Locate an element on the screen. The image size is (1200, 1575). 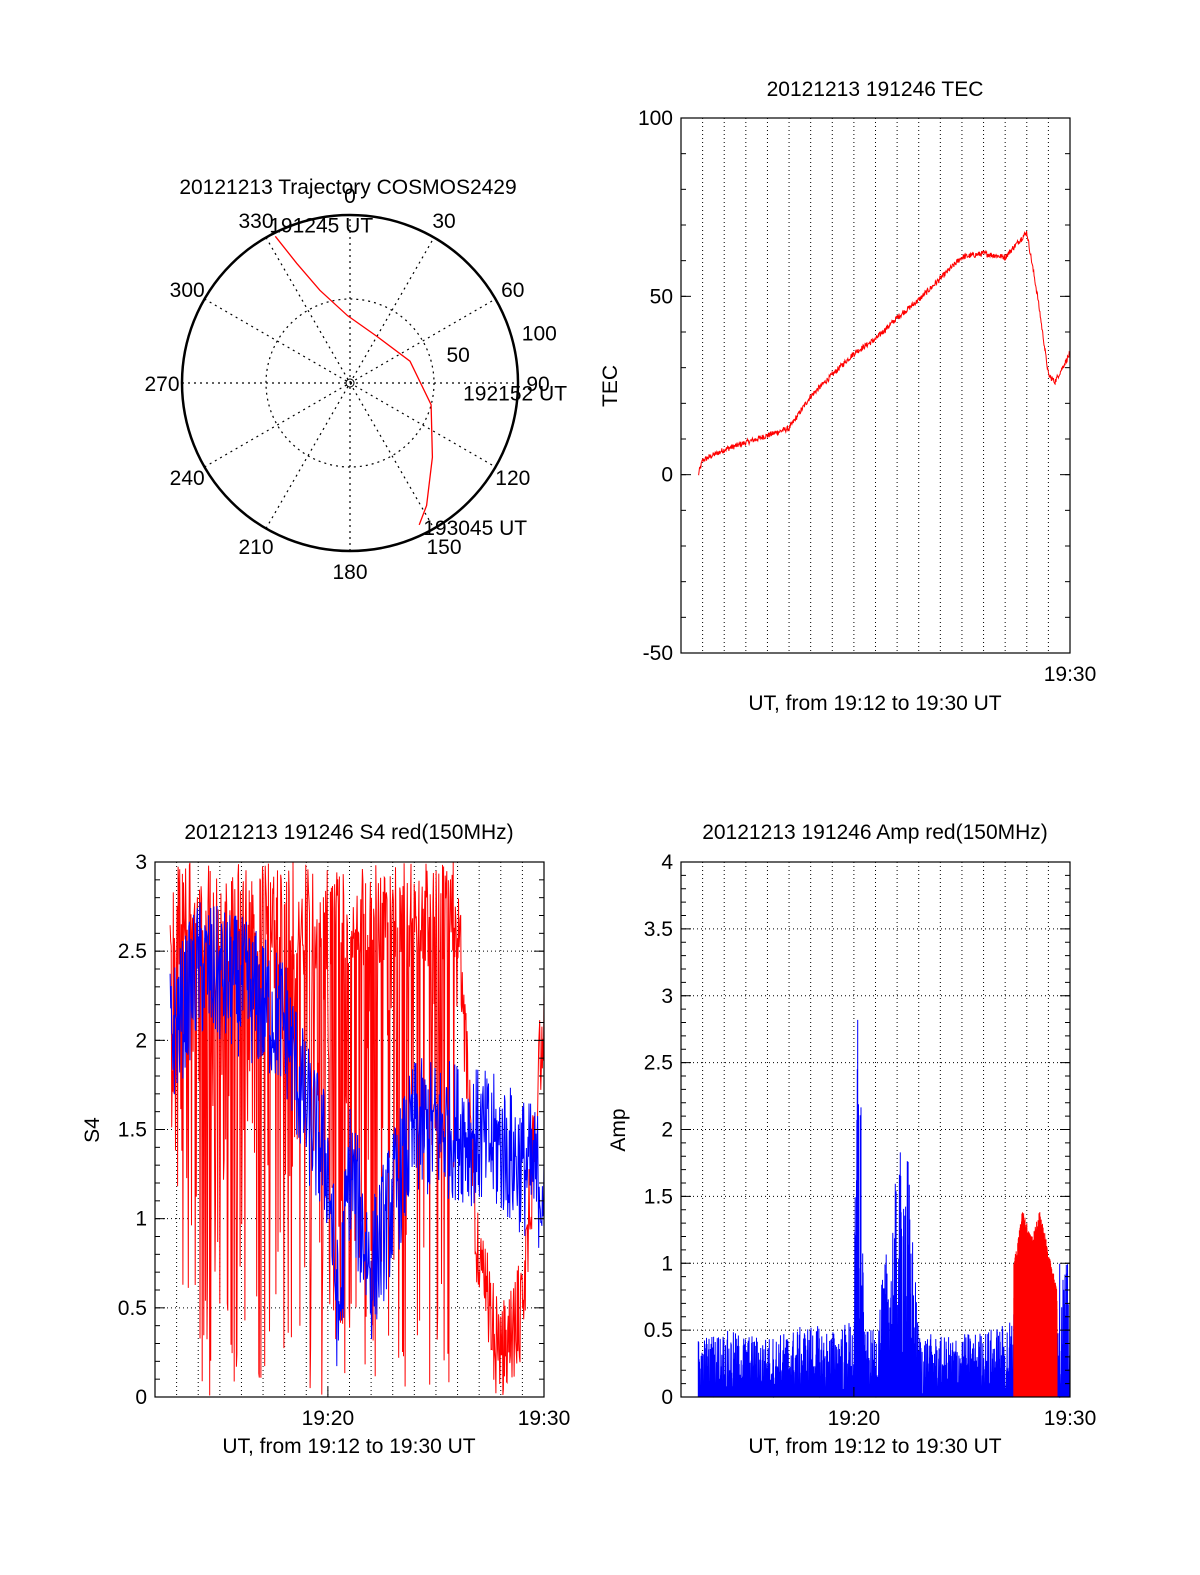
azimuth-label-180: 180 is located at coordinates (349, 572).